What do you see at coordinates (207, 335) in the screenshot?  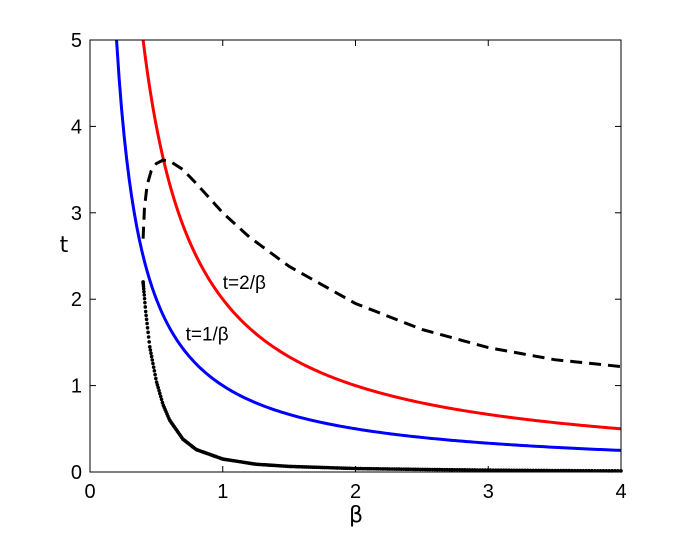 I see `curve-annotation-1: t=1/β` at bounding box center [207, 335].